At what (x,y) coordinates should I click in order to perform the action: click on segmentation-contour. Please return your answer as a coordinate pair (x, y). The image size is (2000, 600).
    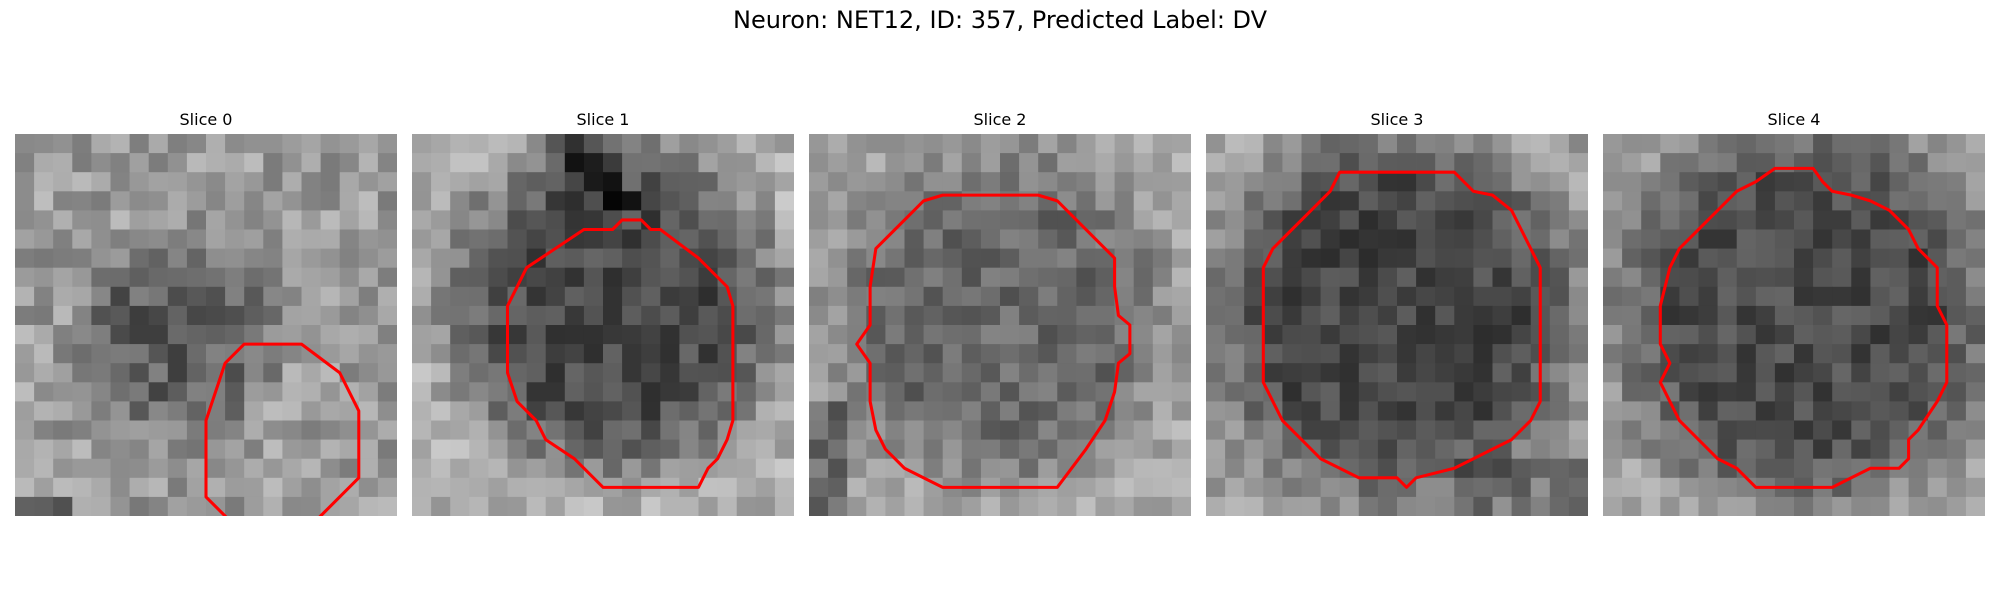
    Looking at the image, I should click on (1401, 329).